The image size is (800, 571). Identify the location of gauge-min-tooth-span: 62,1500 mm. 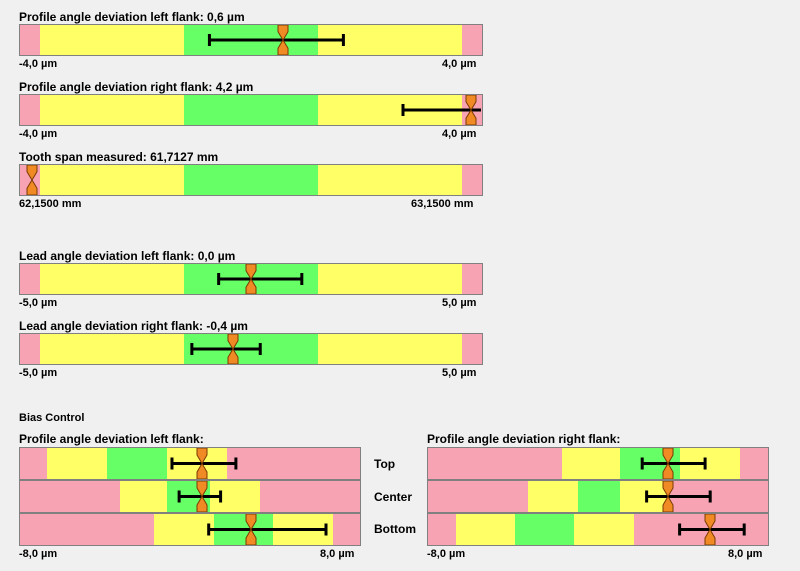
(50, 204).